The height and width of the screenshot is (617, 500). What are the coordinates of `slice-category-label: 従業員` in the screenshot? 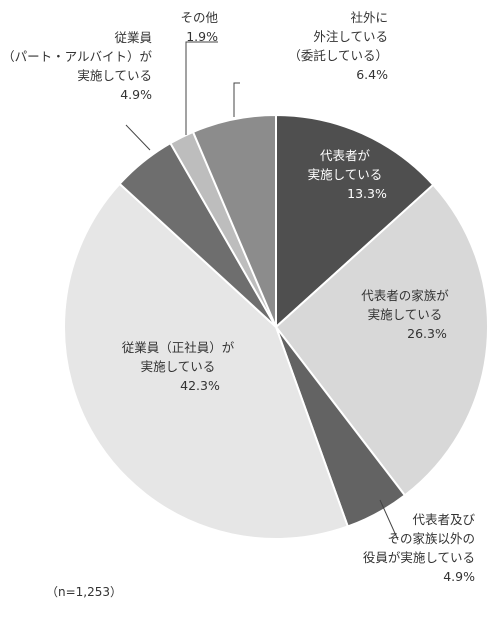 It's located at (133, 37).